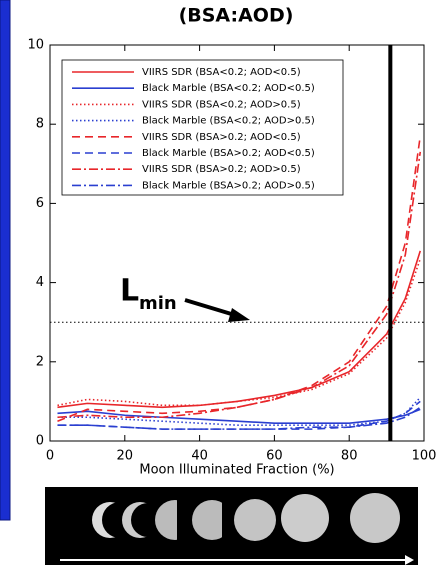 The width and height of the screenshot is (444, 571). What do you see at coordinates (199, 456) in the screenshot?
I see `x-tick-label: 40` at bounding box center [199, 456].